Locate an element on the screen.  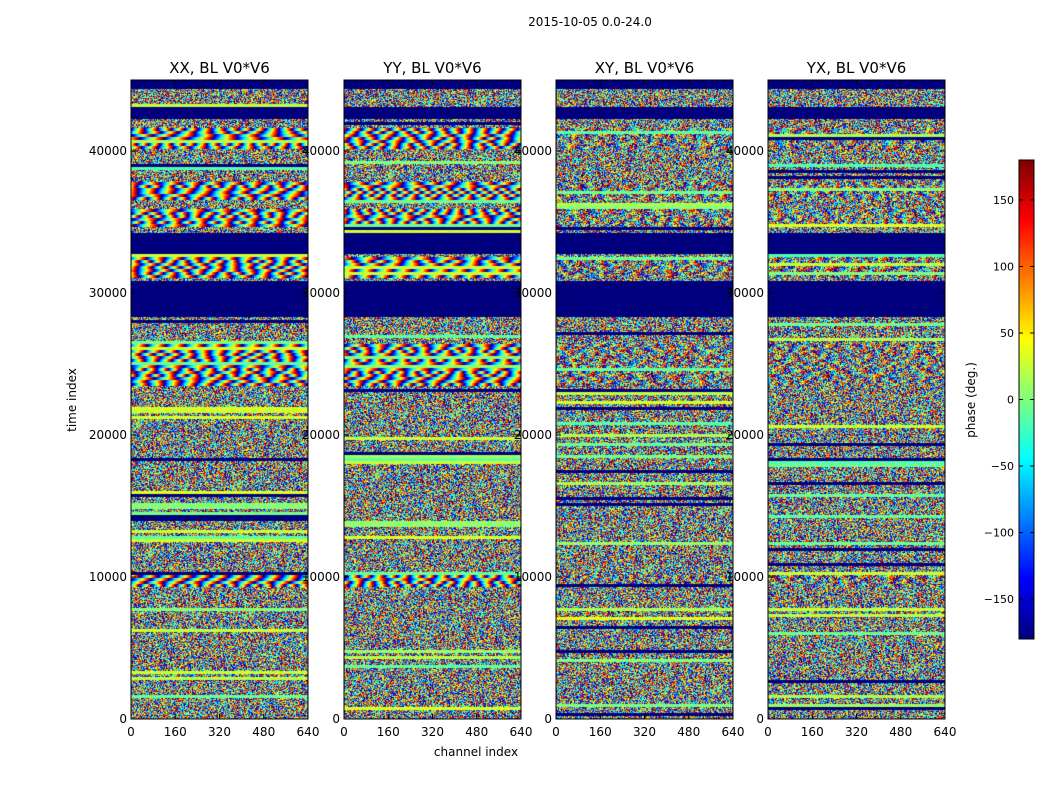
colorbar-tick-label: 150 is located at coordinates (1003, 200).